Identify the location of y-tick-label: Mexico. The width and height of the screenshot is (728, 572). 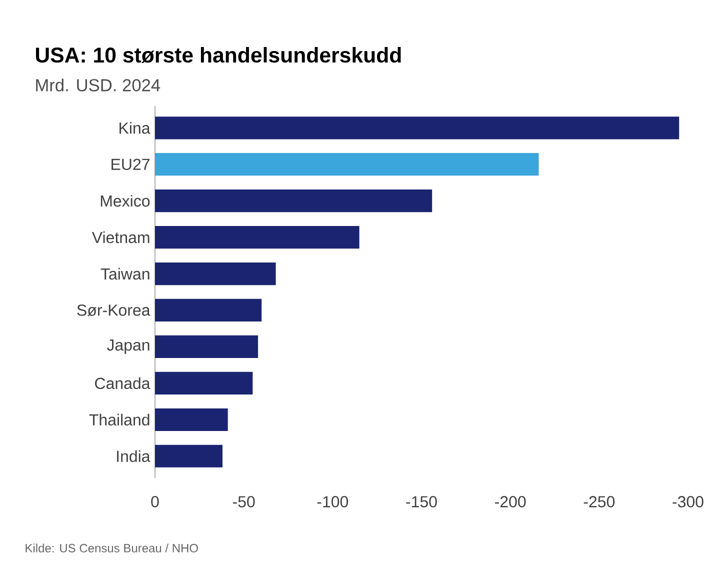
(125, 200).